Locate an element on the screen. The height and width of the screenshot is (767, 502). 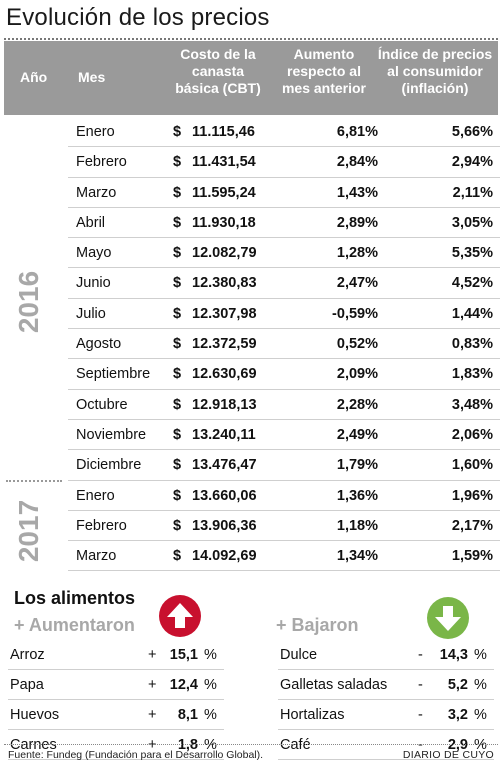
header-increase-line: mes anterior is located at coordinates (324, 88).